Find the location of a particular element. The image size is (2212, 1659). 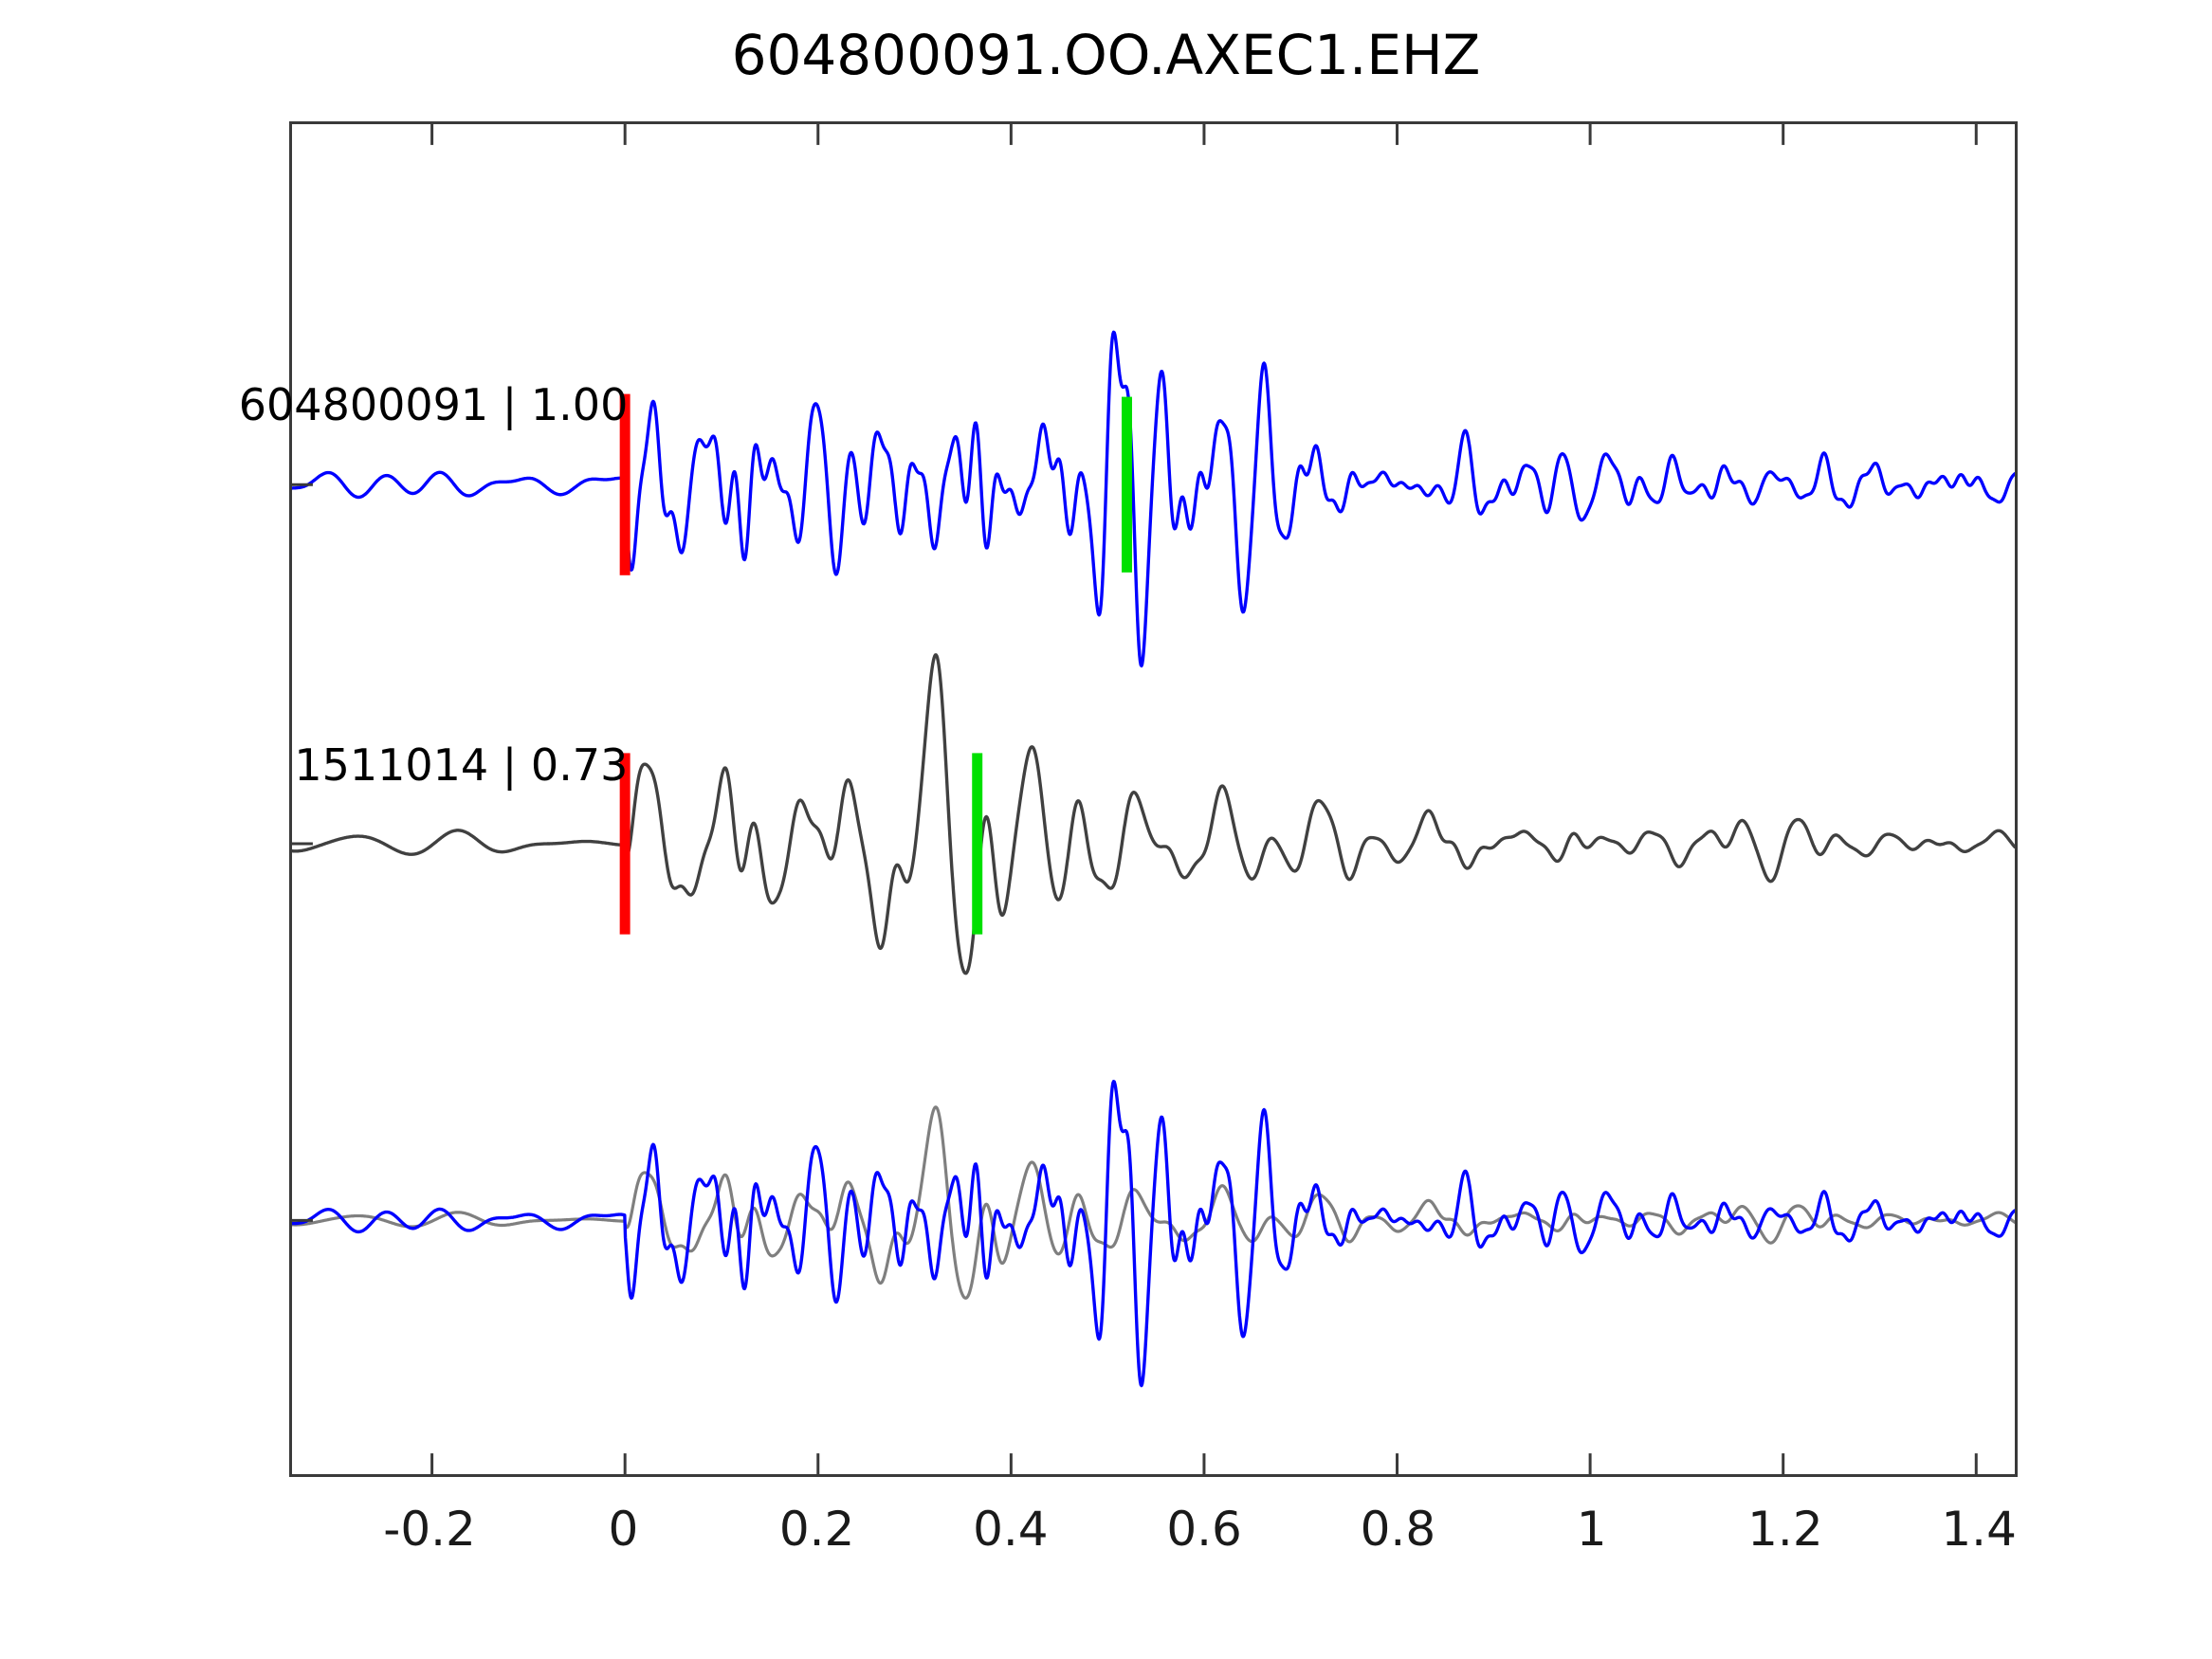

x-tick-label: 0 is located at coordinates (623, 1529).